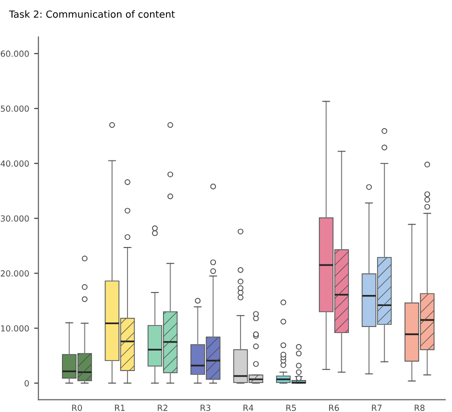 This screenshot has height=412, width=452. What do you see at coordinates (334, 407) in the screenshot?
I see `x-tick-label: R6` at bounding box center [334, 407].